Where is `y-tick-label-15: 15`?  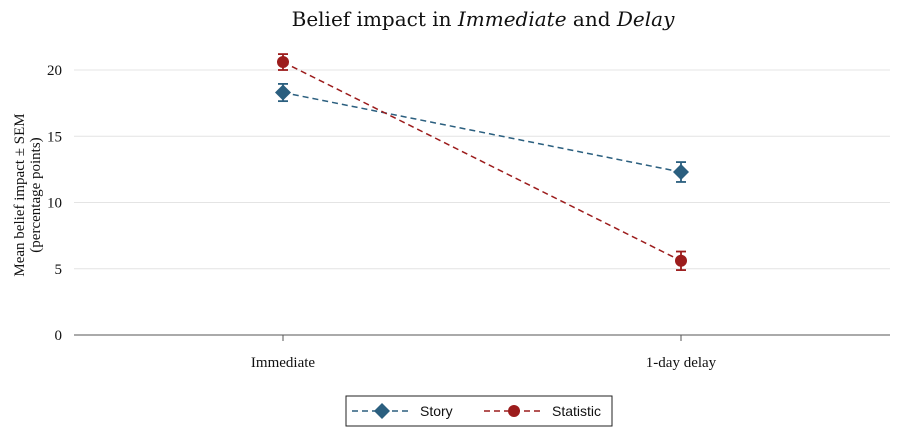
y-tick-label-15: 15 is located at coordinates (54, 137).